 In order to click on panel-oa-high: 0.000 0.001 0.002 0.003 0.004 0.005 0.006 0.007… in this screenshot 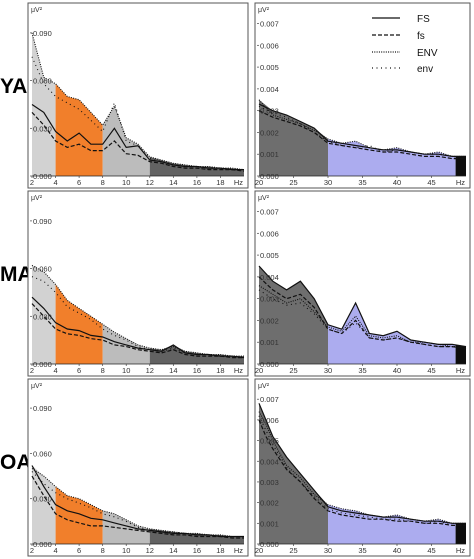, I will do `click(362, 467)`.